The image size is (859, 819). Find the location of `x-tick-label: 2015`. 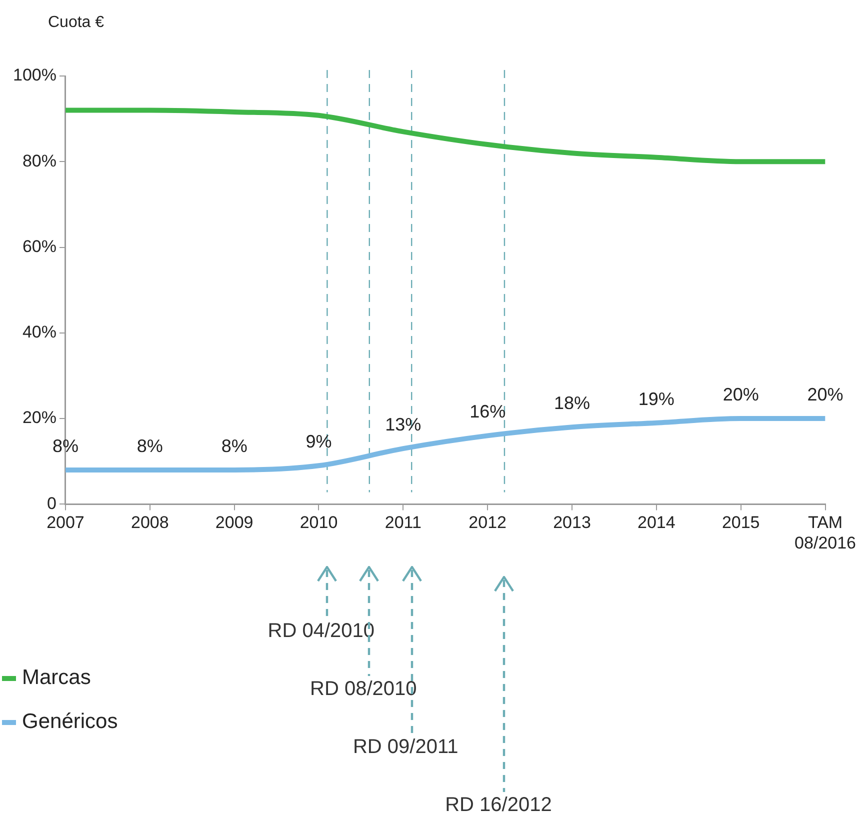

x-tick-label: 2015 is located at coordinates (741, 522).